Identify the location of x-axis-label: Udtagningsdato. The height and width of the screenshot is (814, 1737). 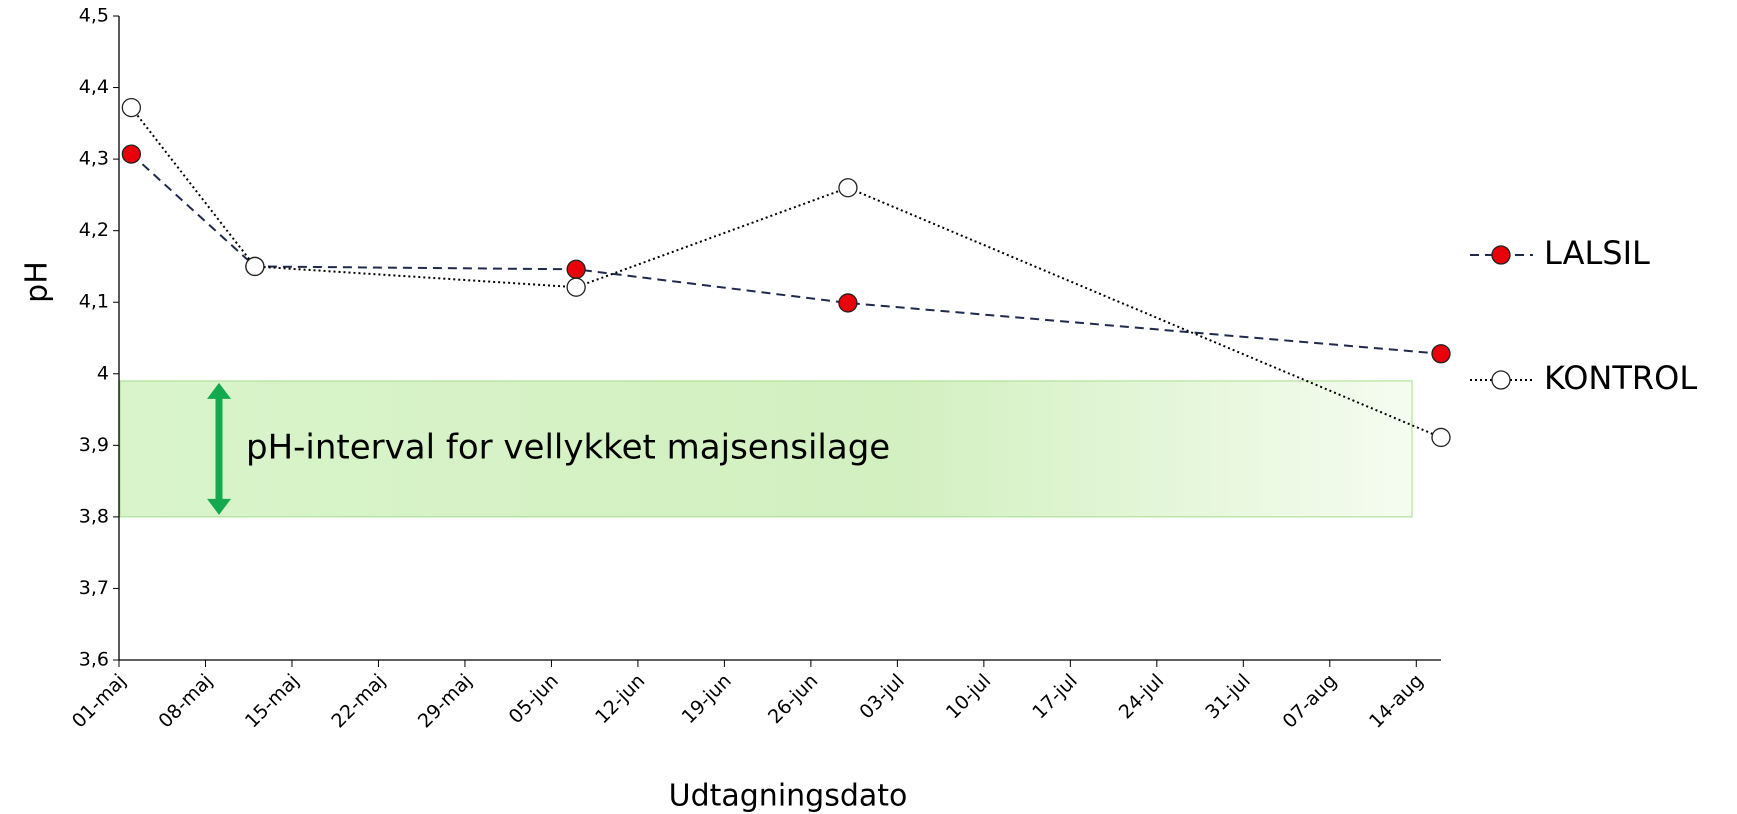
(788, 796).